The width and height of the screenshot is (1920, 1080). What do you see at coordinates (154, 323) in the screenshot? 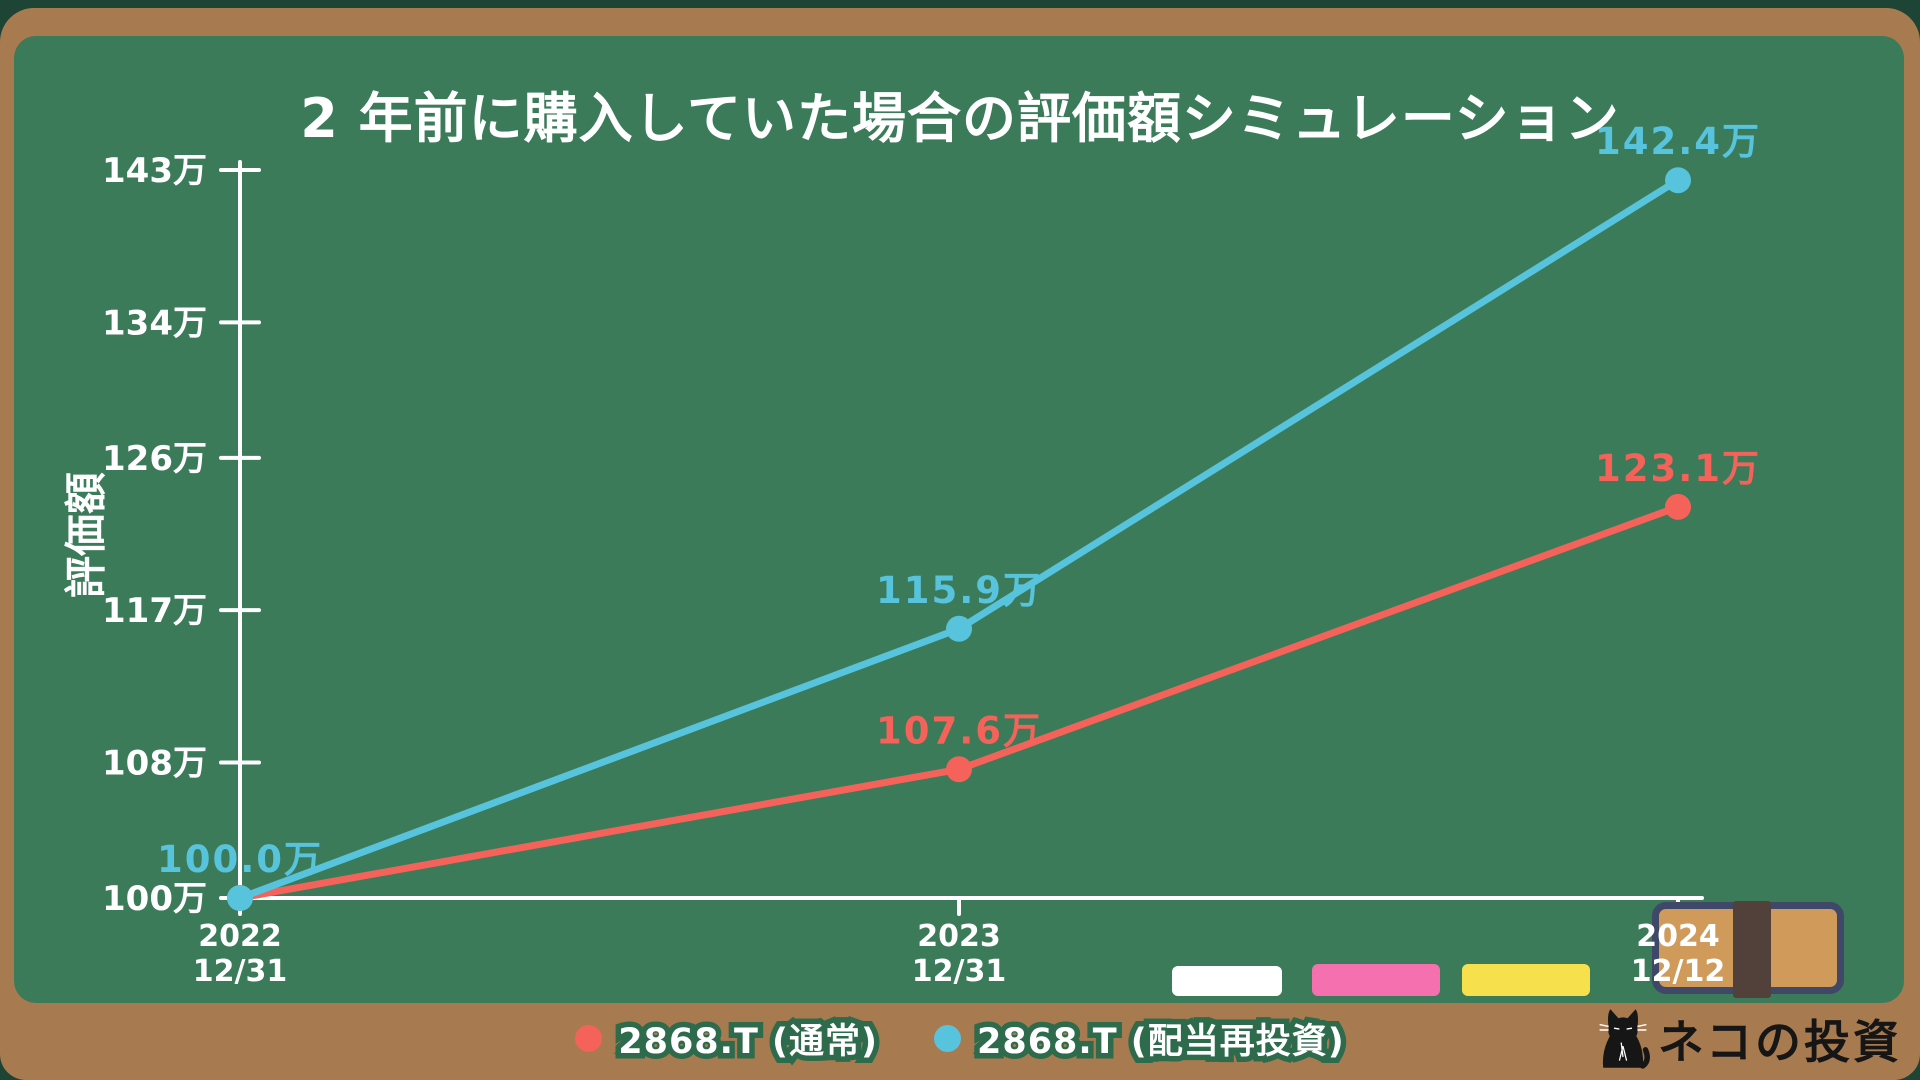
I see `y-tick-label: 134万` at bounding box center [154, 323].